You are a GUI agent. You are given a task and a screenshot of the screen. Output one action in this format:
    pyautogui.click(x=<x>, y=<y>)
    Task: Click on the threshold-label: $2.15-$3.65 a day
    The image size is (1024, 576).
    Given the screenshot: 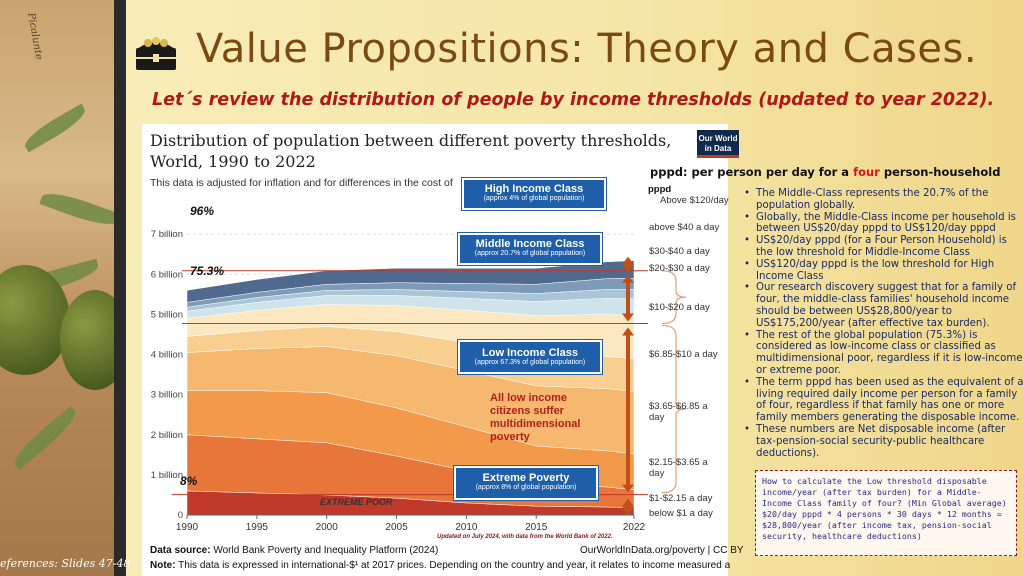 What is the action you would take?
    pyautogui.click(x=678, y=468)
    